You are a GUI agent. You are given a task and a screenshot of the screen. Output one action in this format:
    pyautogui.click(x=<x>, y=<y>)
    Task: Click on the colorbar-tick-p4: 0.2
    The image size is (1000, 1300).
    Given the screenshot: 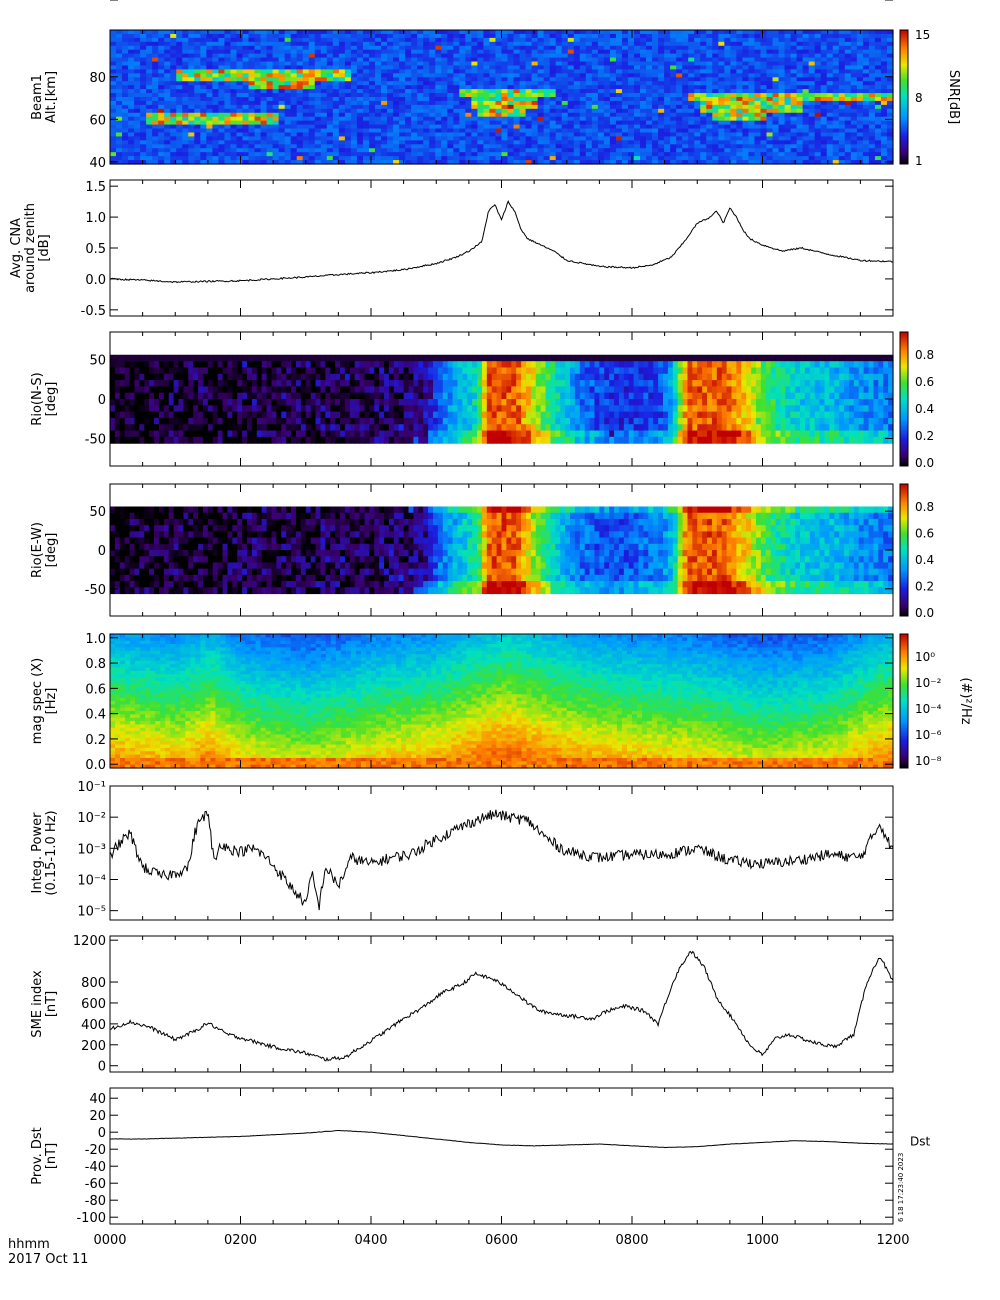 What is the action you would take?
    pyautogui.click(x=924, y=587)
    